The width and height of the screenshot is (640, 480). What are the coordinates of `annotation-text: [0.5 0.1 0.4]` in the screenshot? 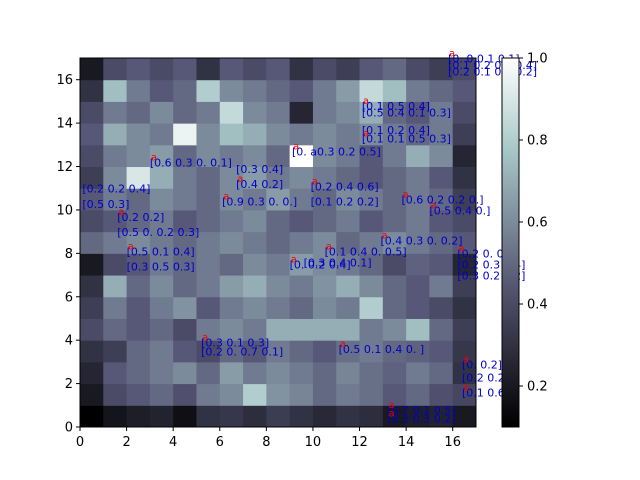 It's located at (161, 252).